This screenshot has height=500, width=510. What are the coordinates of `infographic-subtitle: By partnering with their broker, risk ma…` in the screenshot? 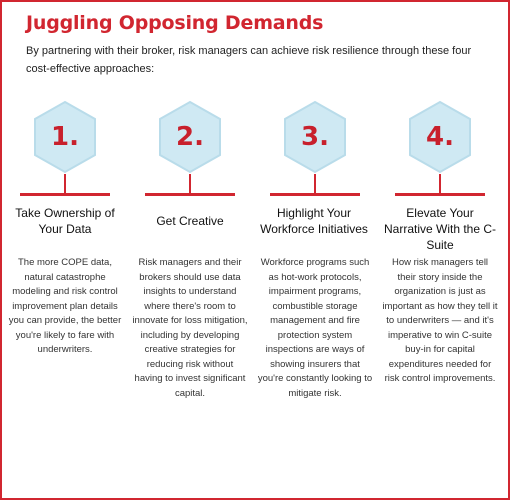 It's located at (249, 60).